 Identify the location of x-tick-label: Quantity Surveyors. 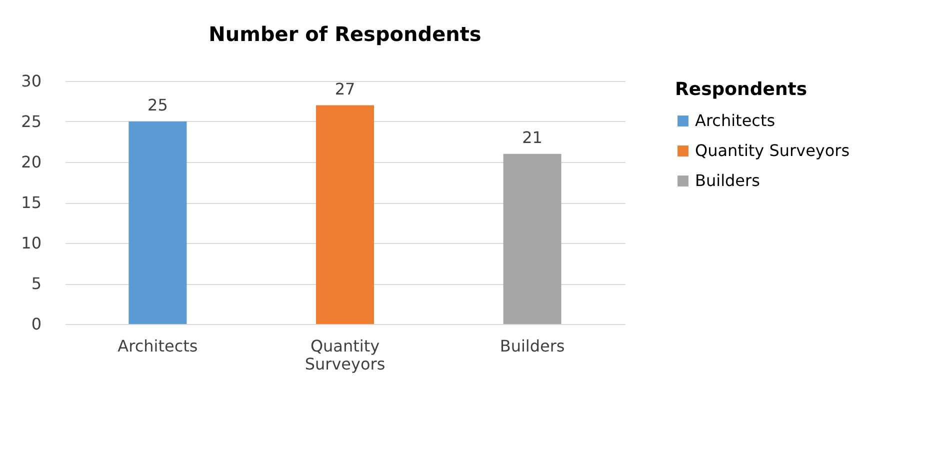
(345, 355).